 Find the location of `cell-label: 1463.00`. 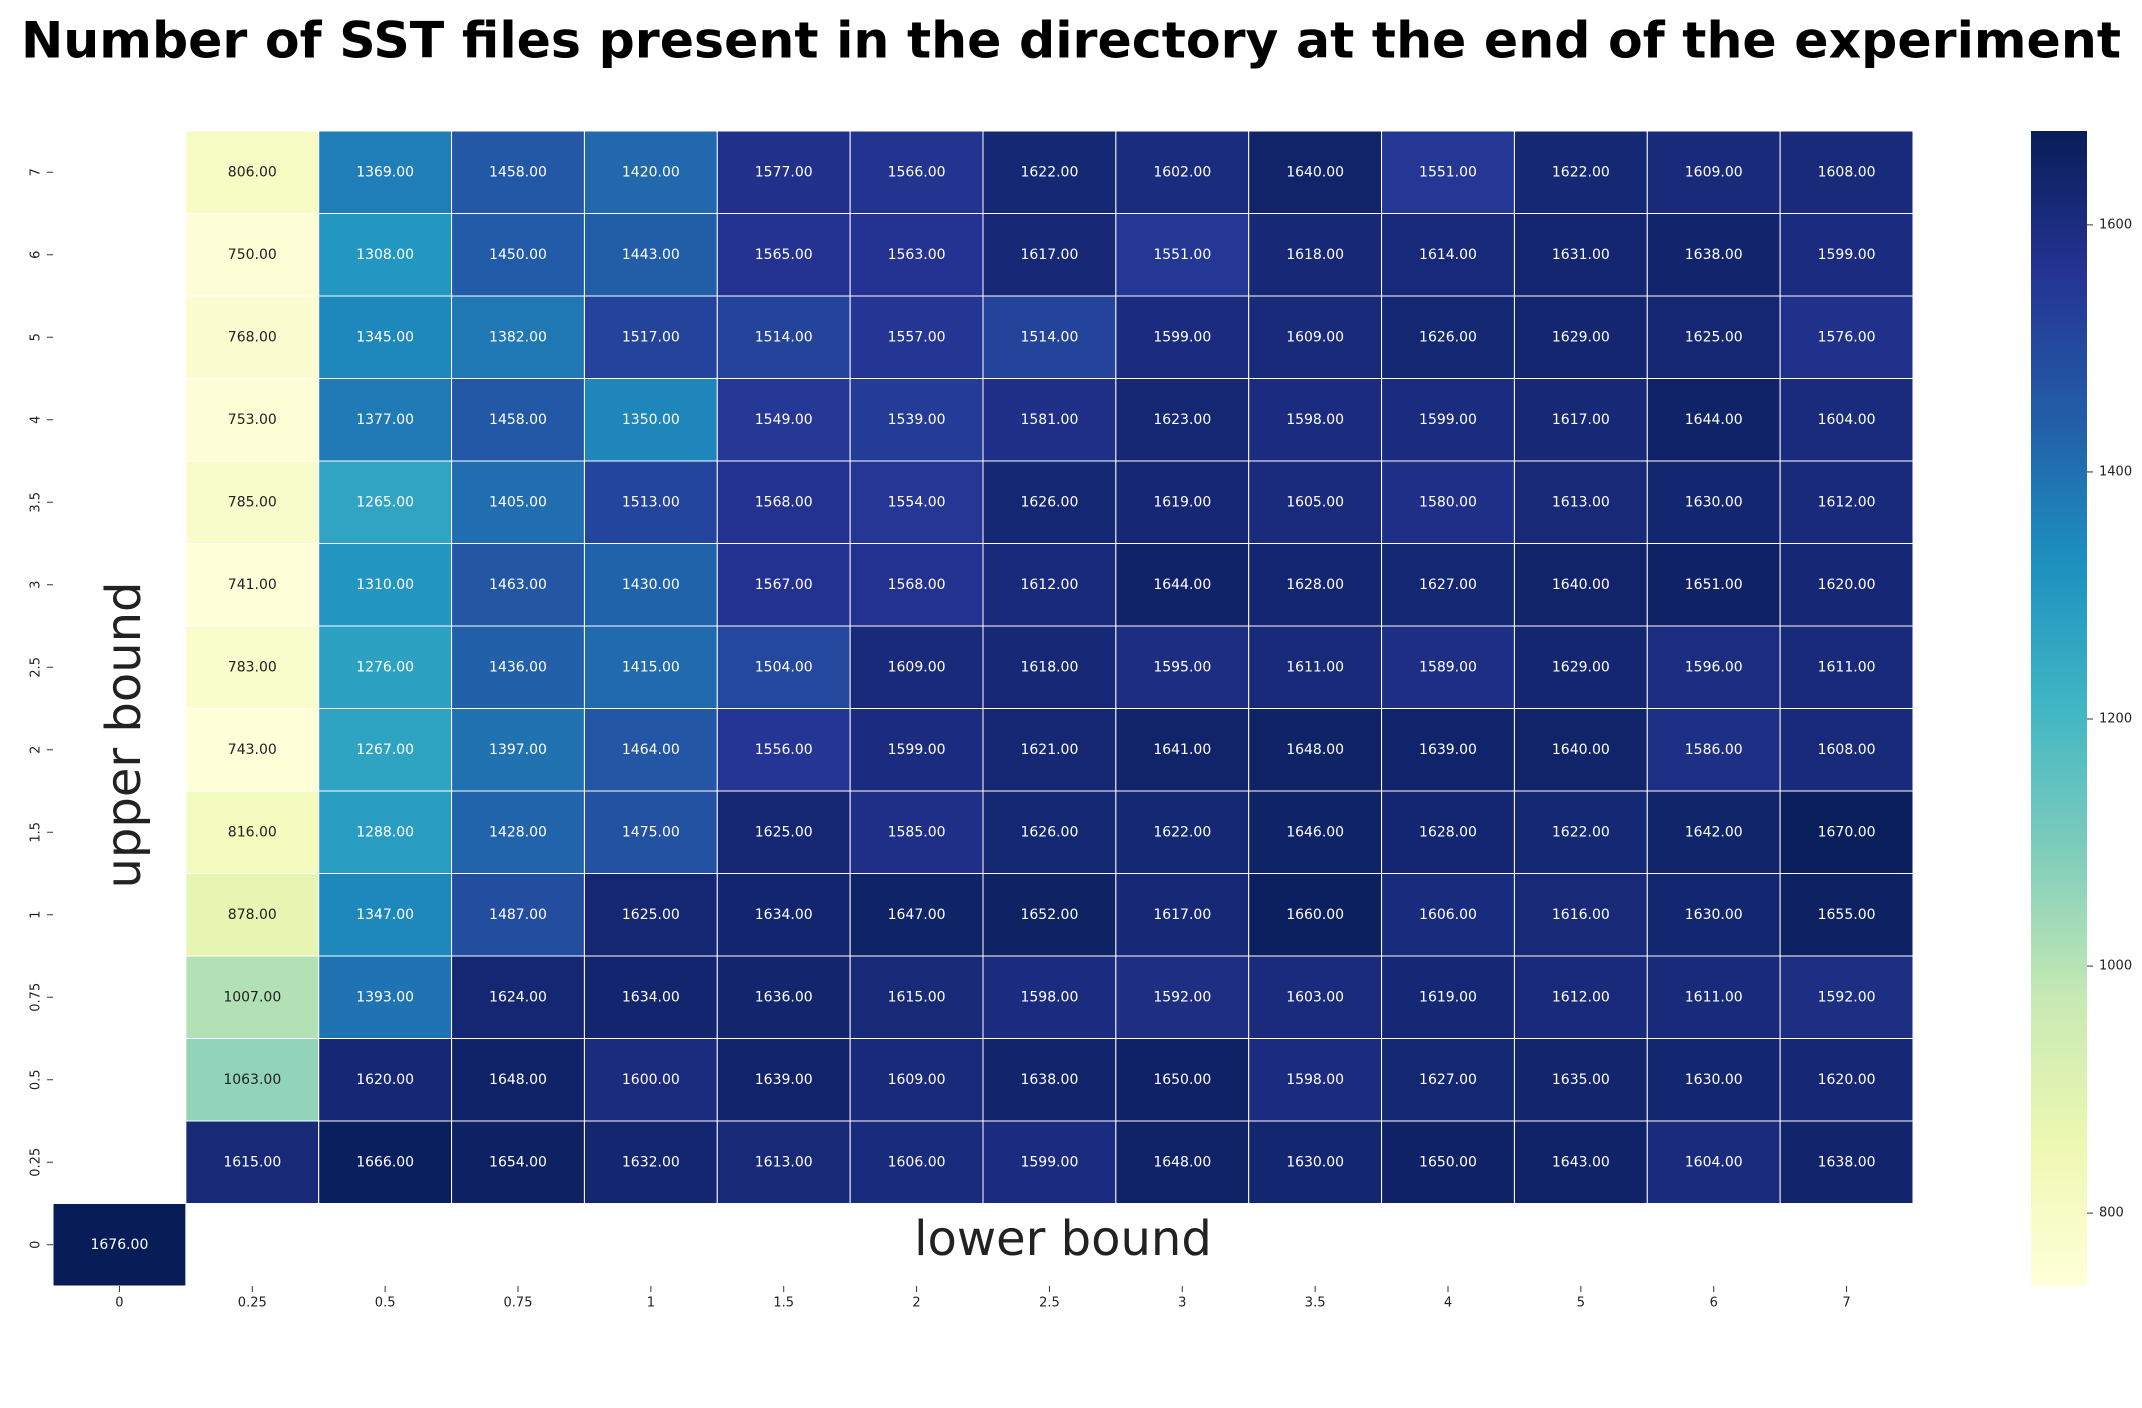

cell-label: 1463.00 is located at coordinates (518, 585).